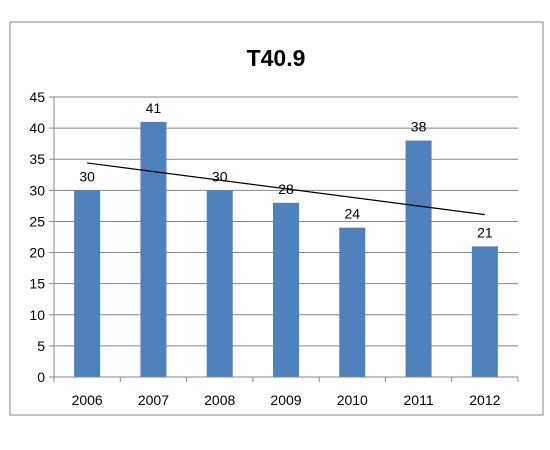 This screenshot has height=450, width=550. I want to click on x-tick-label: 2007, so click(153, 400).